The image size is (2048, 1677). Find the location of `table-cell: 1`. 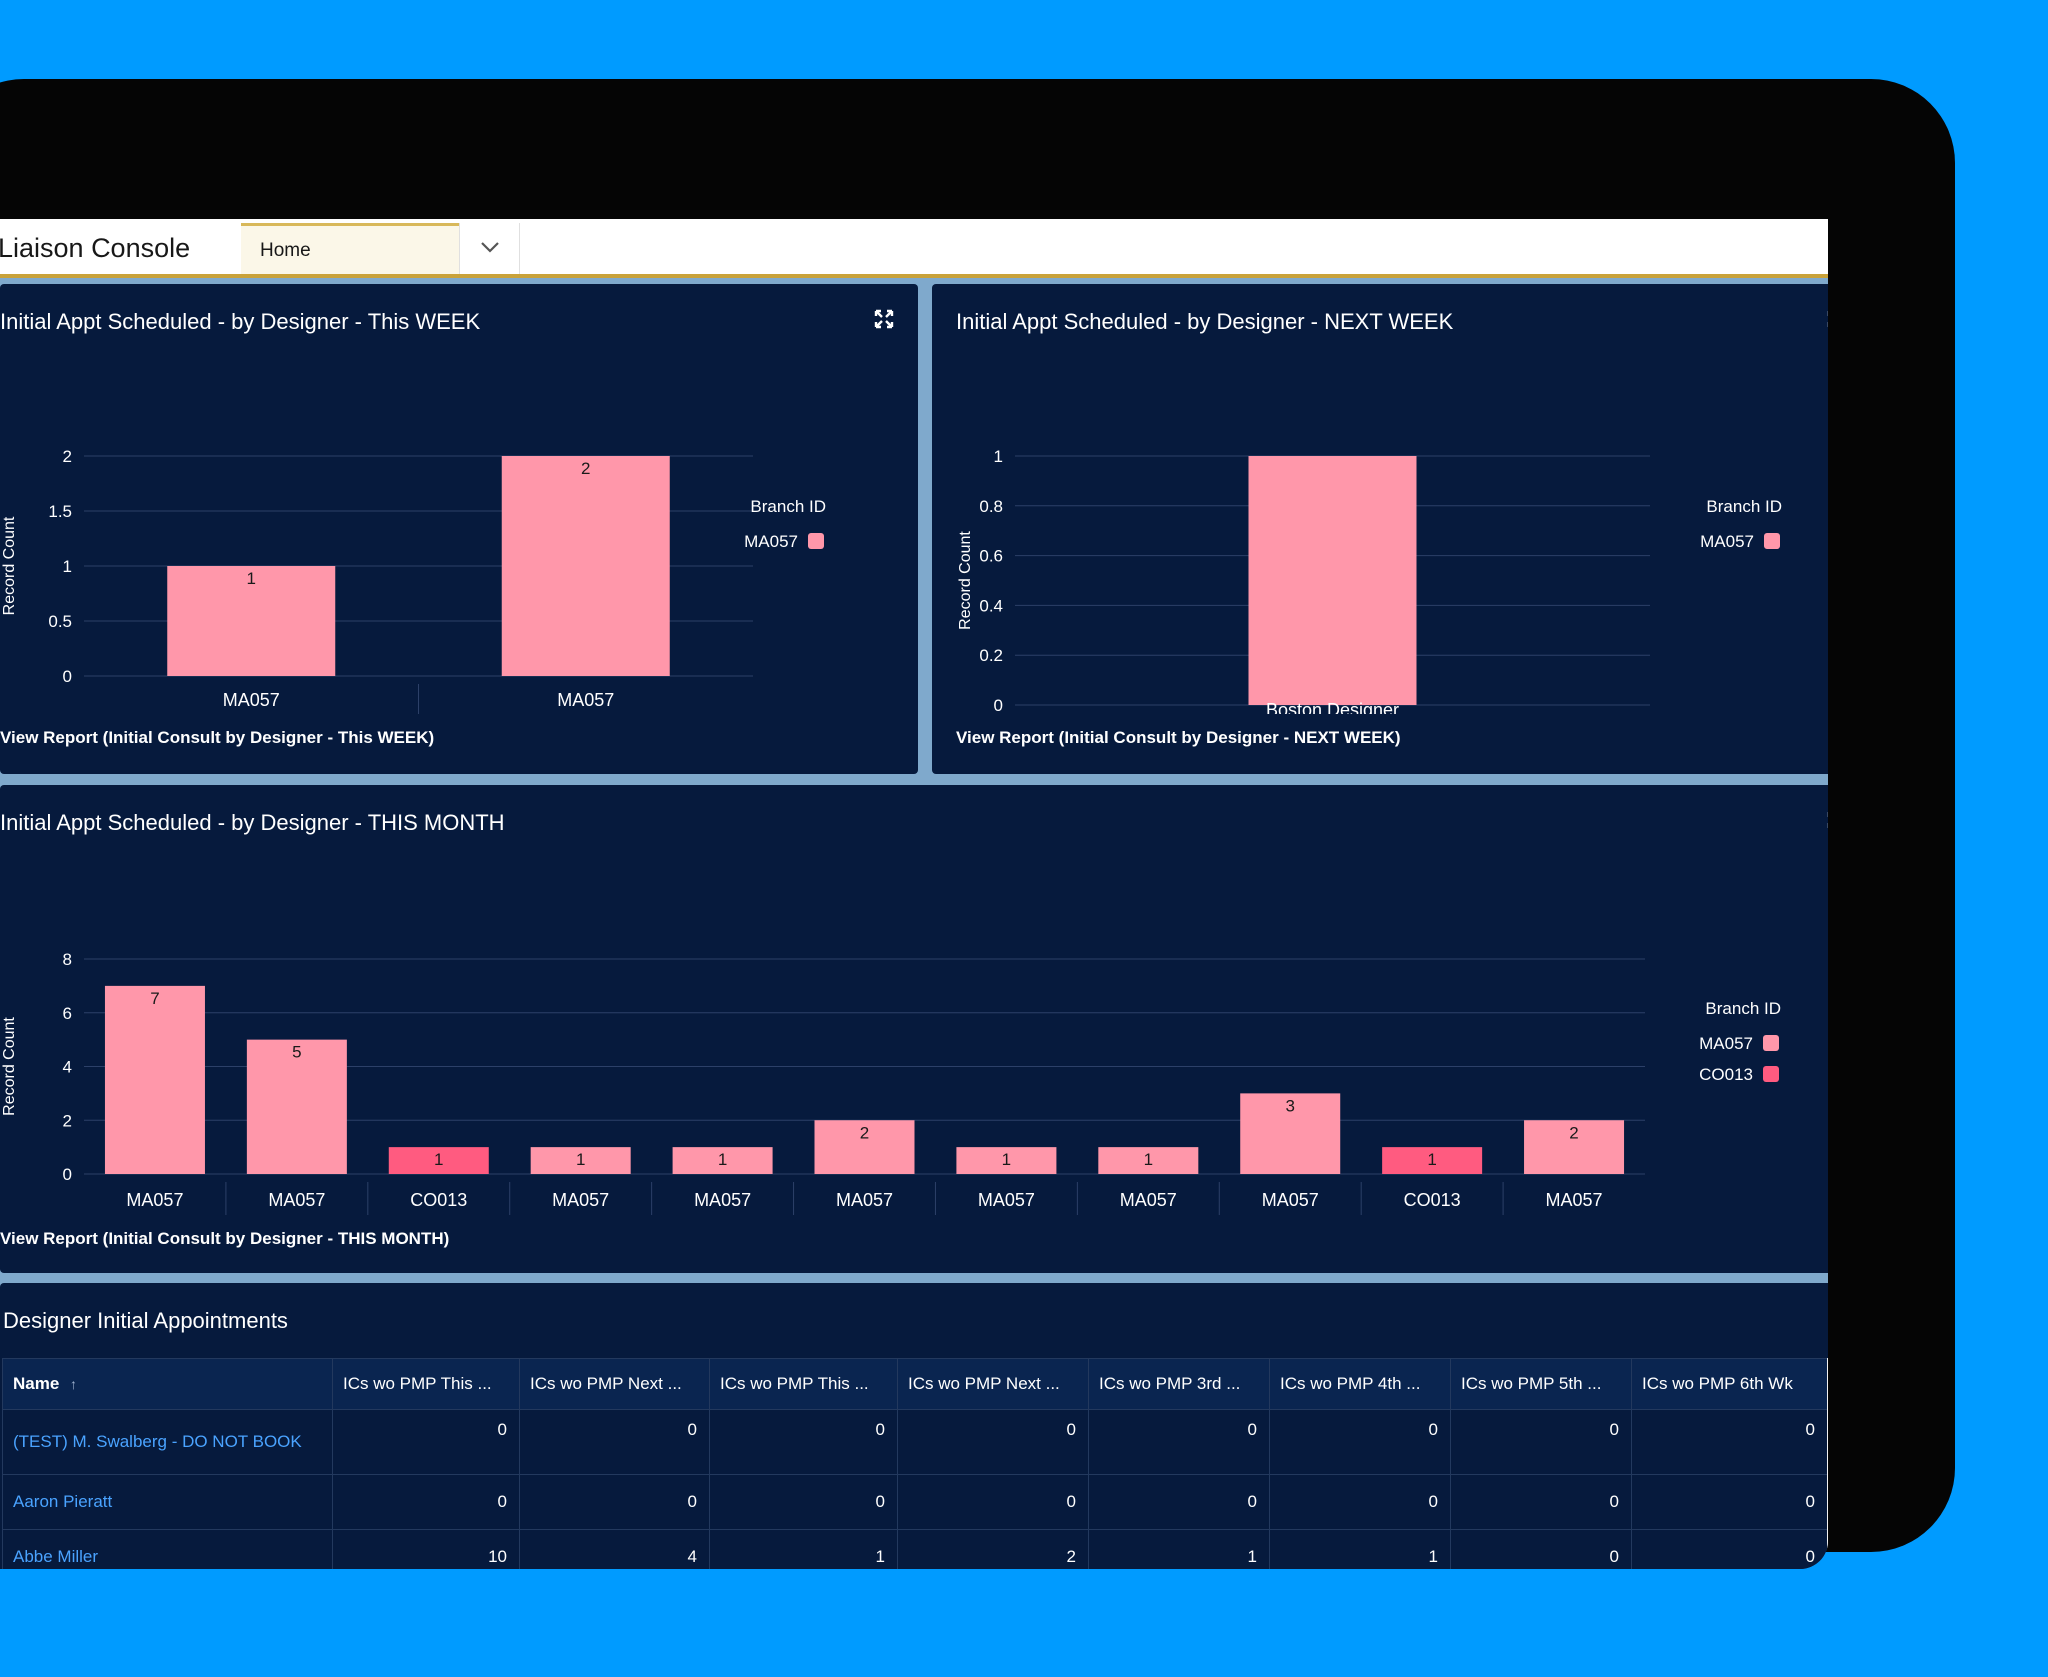

table-cell: 1 is located at coordinates (803, 1549).